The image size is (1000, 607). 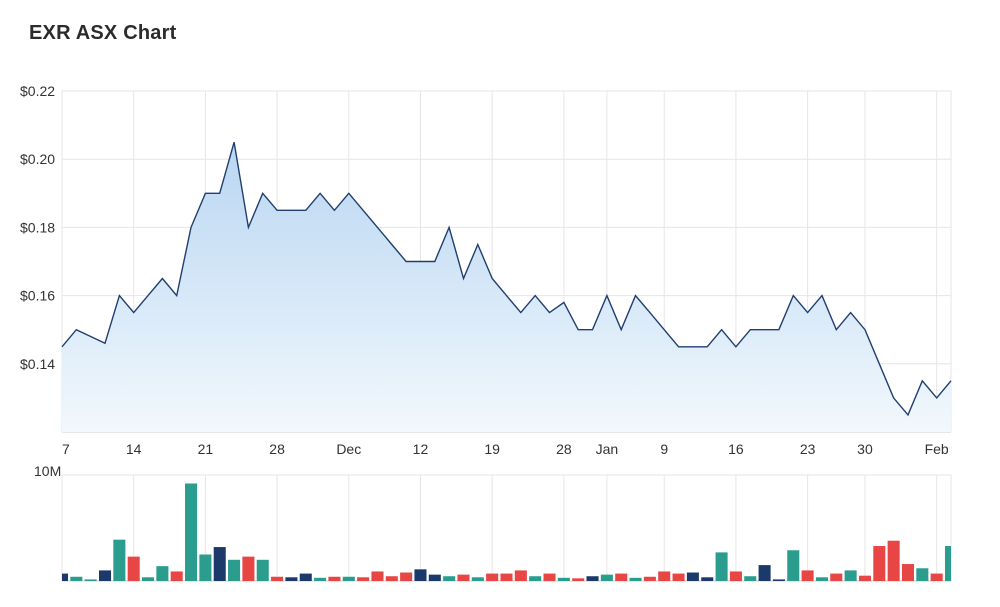 What do you see at coordinates (937, 449) in the screenshot?
I see `x-tick-label: Feb` at bounding box center [937, 449].